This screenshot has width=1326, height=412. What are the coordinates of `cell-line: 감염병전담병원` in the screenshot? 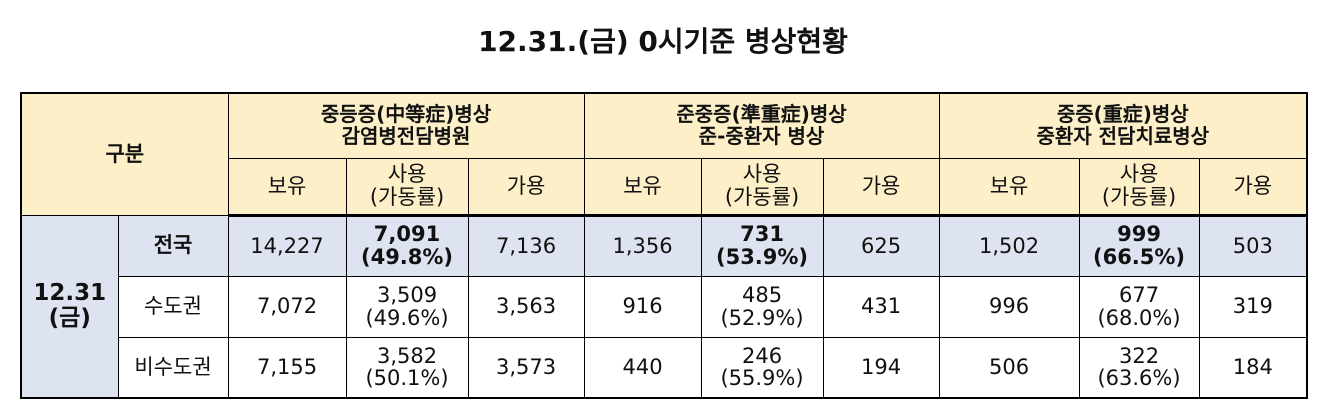 It's located at (406, 135).